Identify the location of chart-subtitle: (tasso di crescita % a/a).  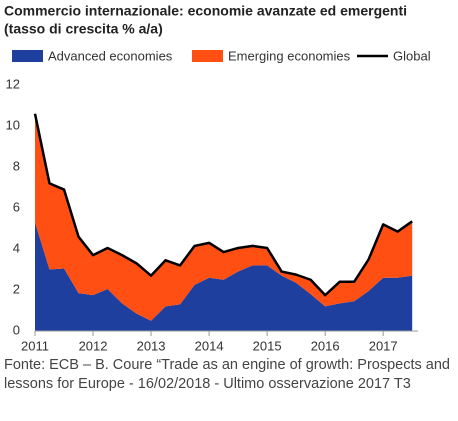
(83, 29).